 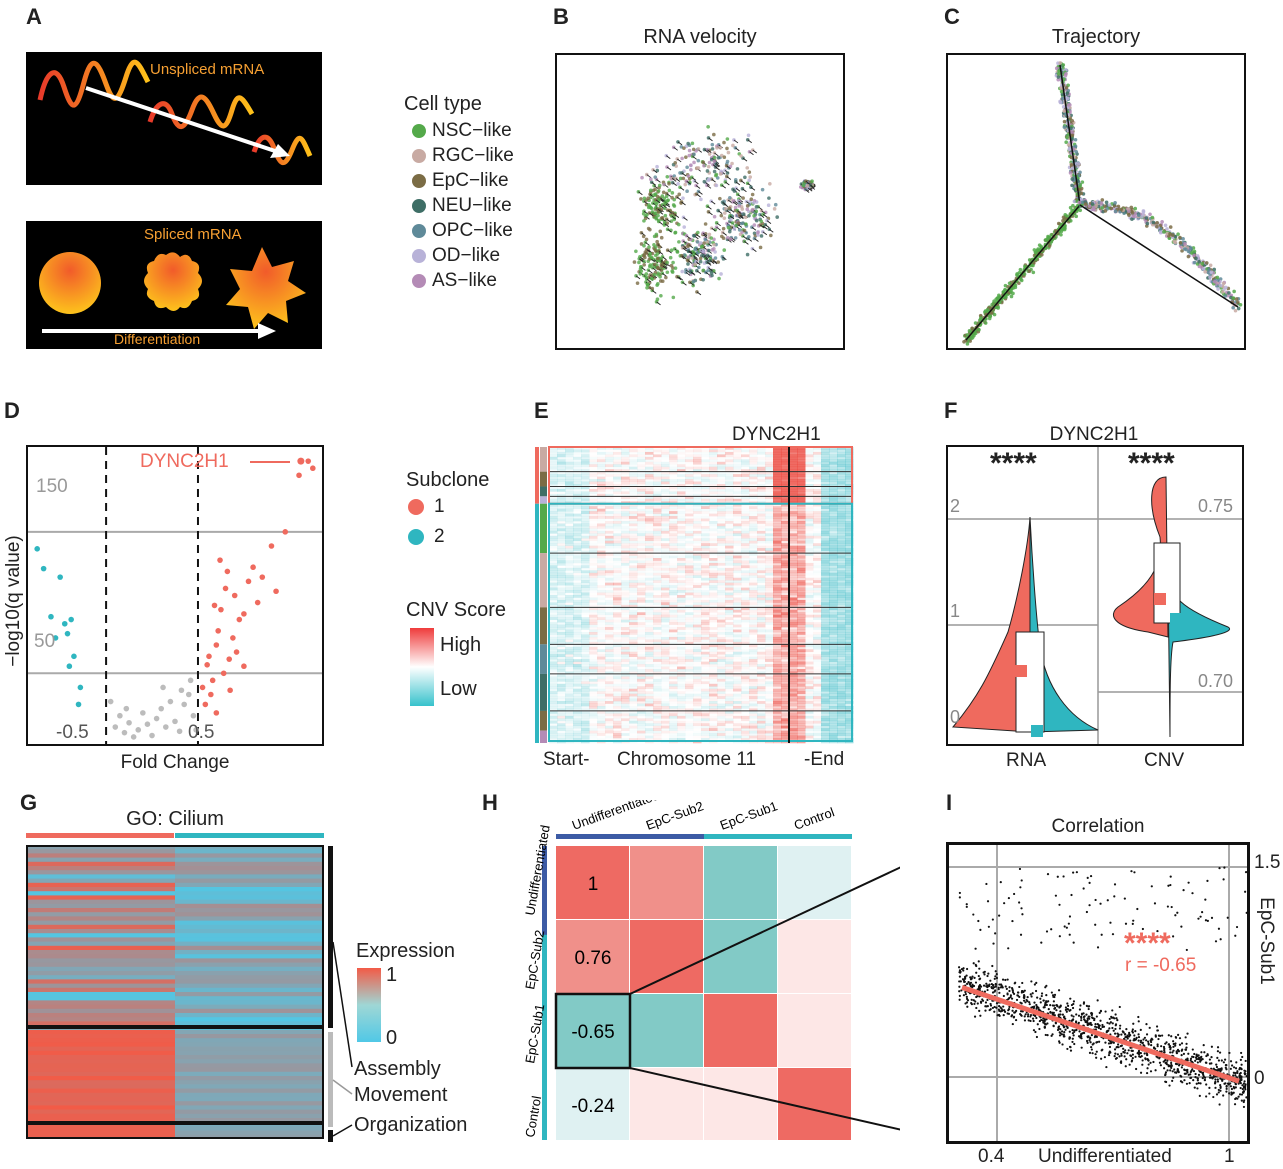 I want to click on subclone-legend-item-1: 1, so click(x=426, y=507).